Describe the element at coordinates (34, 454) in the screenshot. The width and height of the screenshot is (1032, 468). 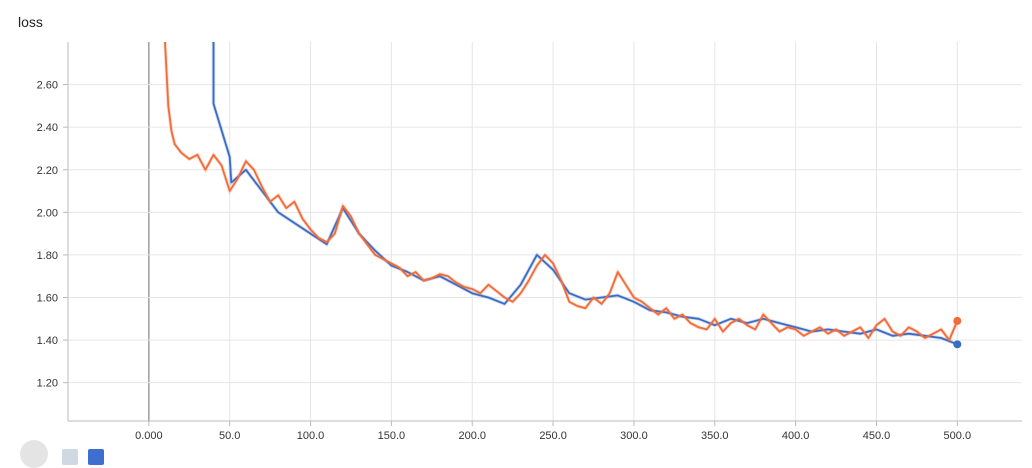
I see `toggle-y-axis-log-button` at that location.